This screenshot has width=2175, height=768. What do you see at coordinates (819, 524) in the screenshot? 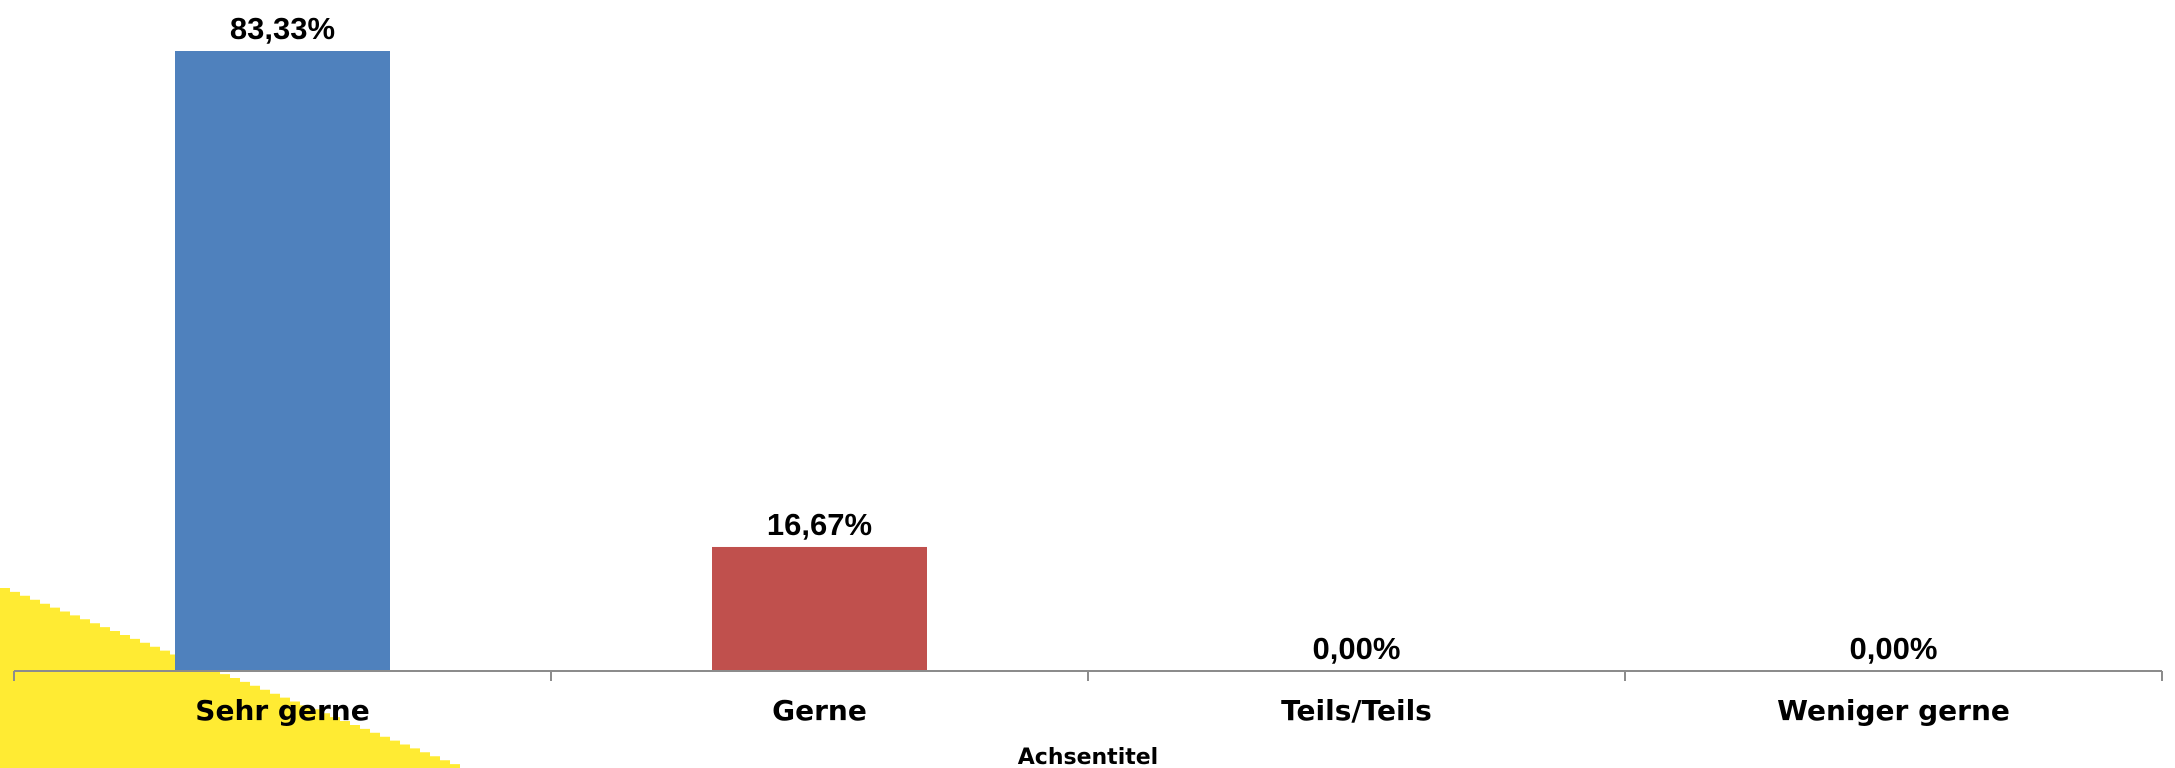
I see `data-label: 16,67%` at bounding box center [819, 524].